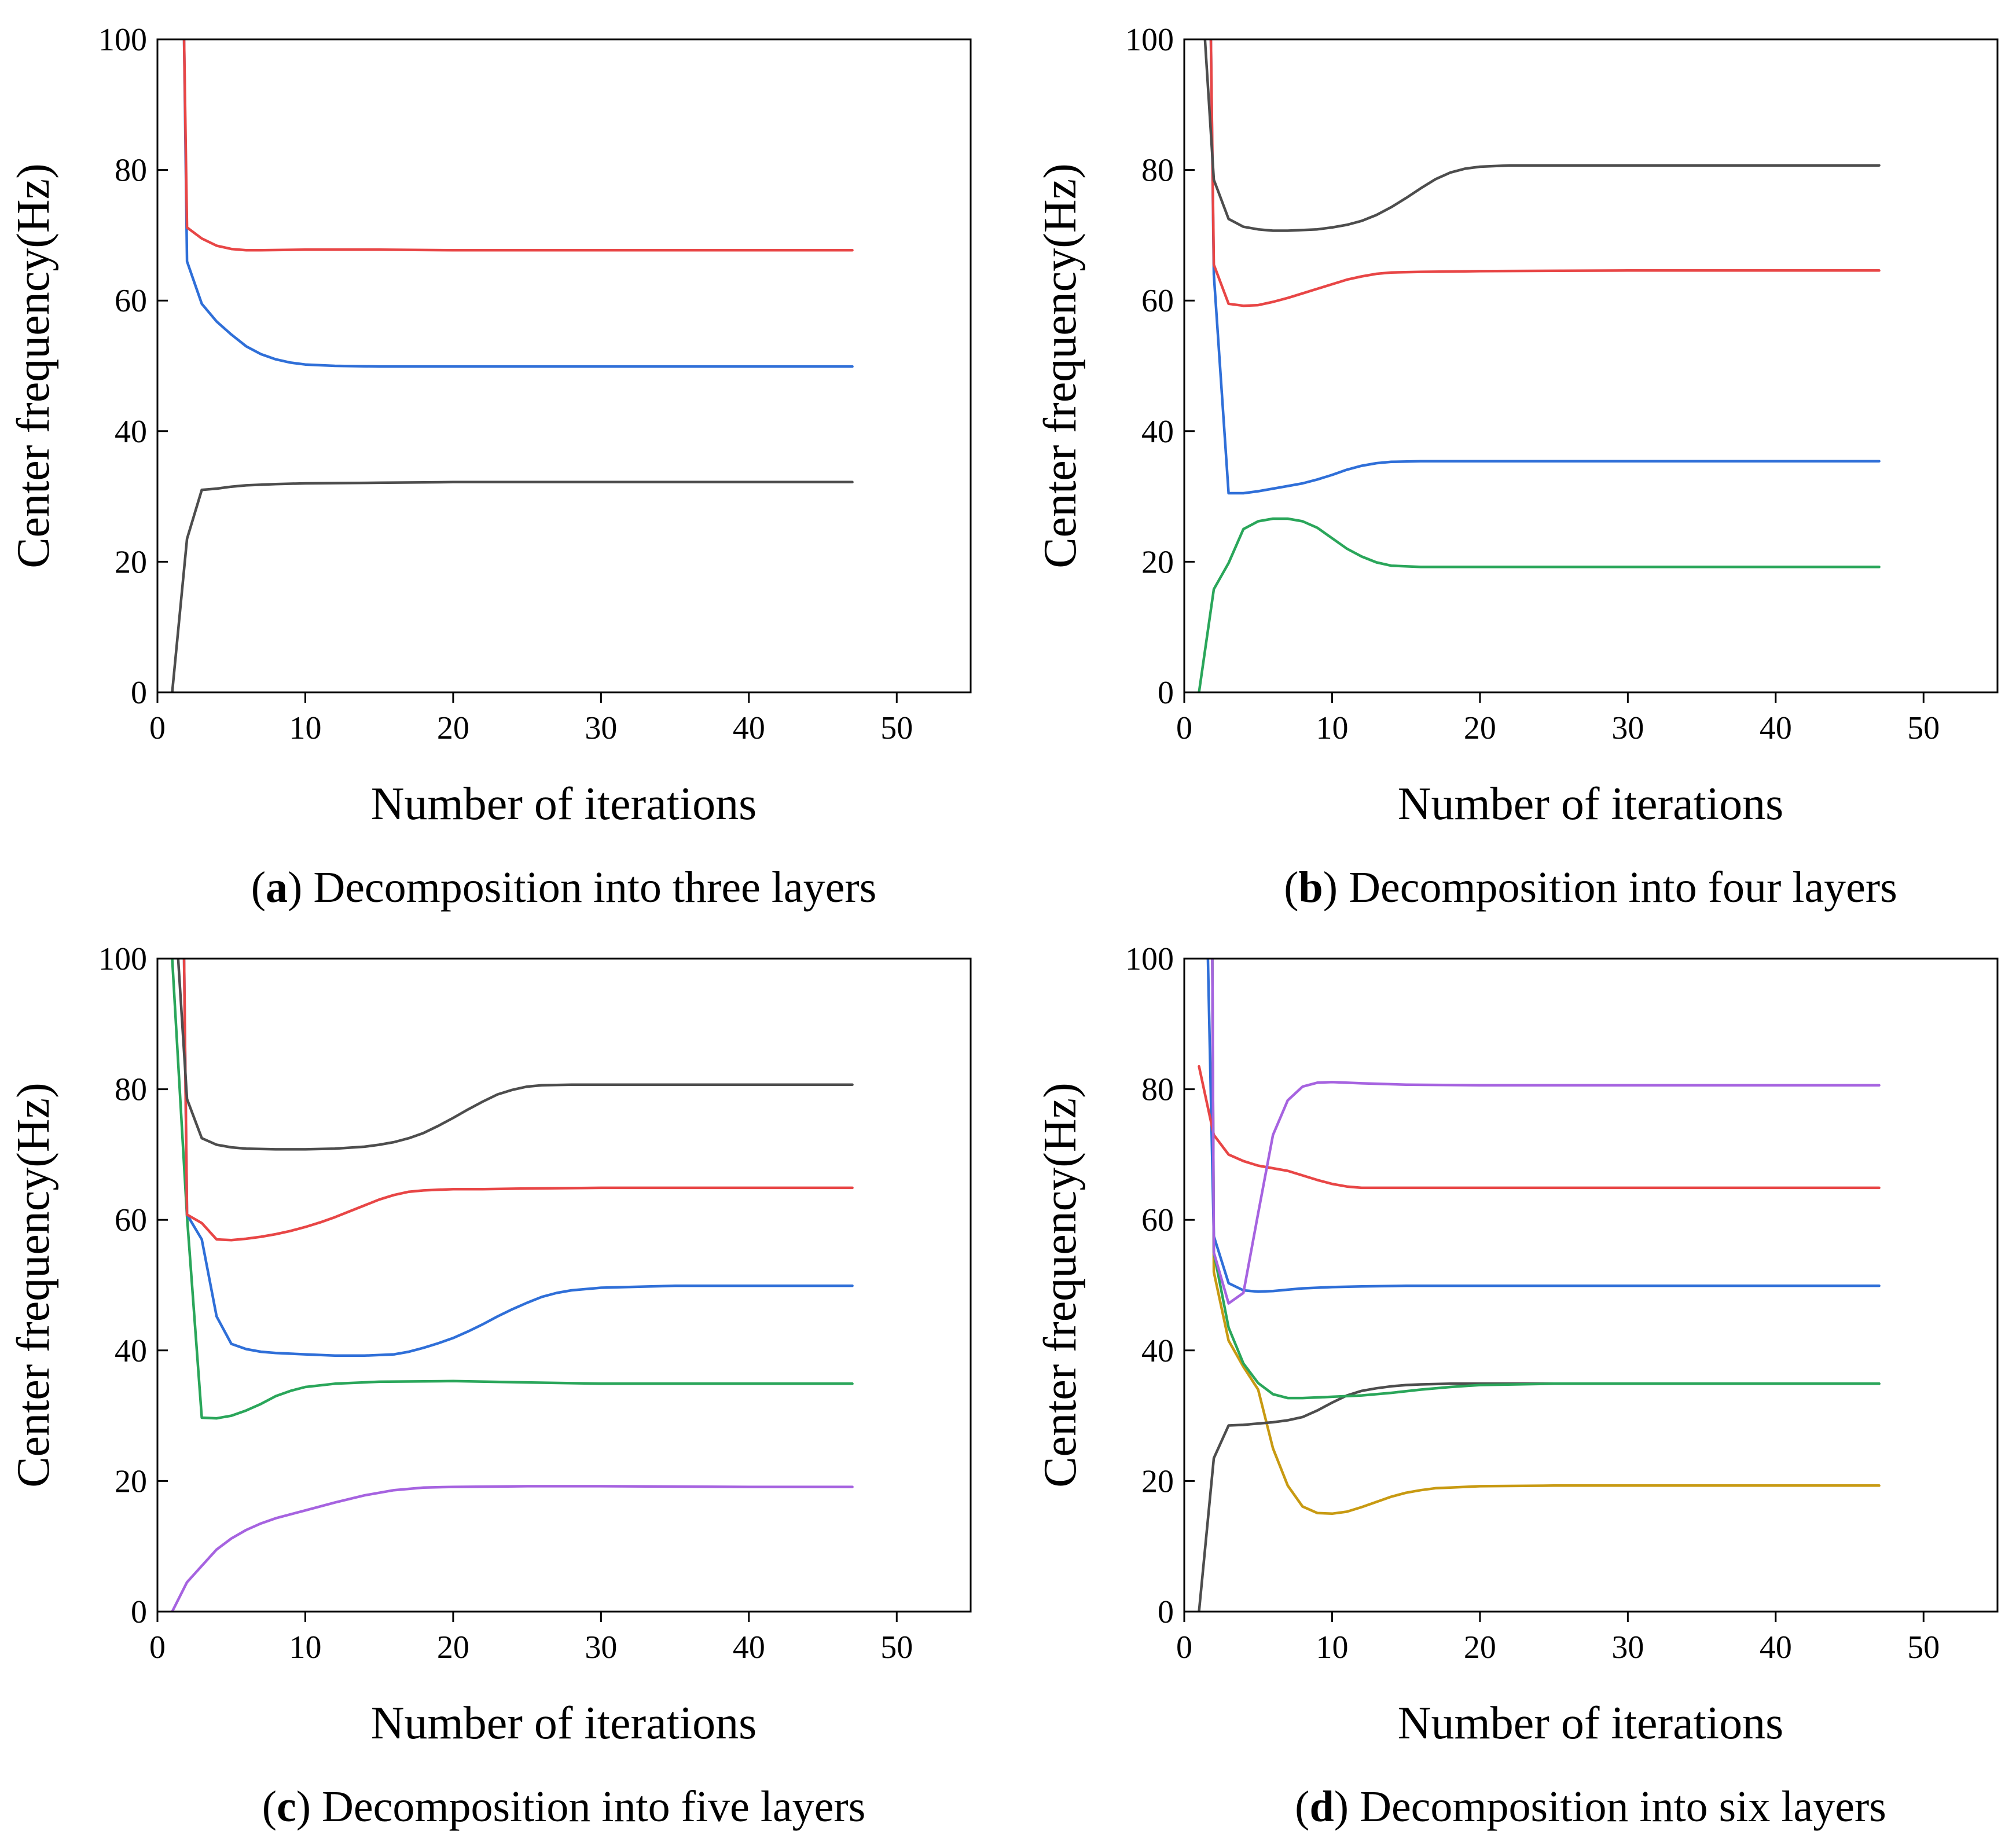 The image size is (2016, 1842). Describe the element at coordinates (139, 693) in the screenshot. I see `y-tick-label-a-0: 0` at that location.